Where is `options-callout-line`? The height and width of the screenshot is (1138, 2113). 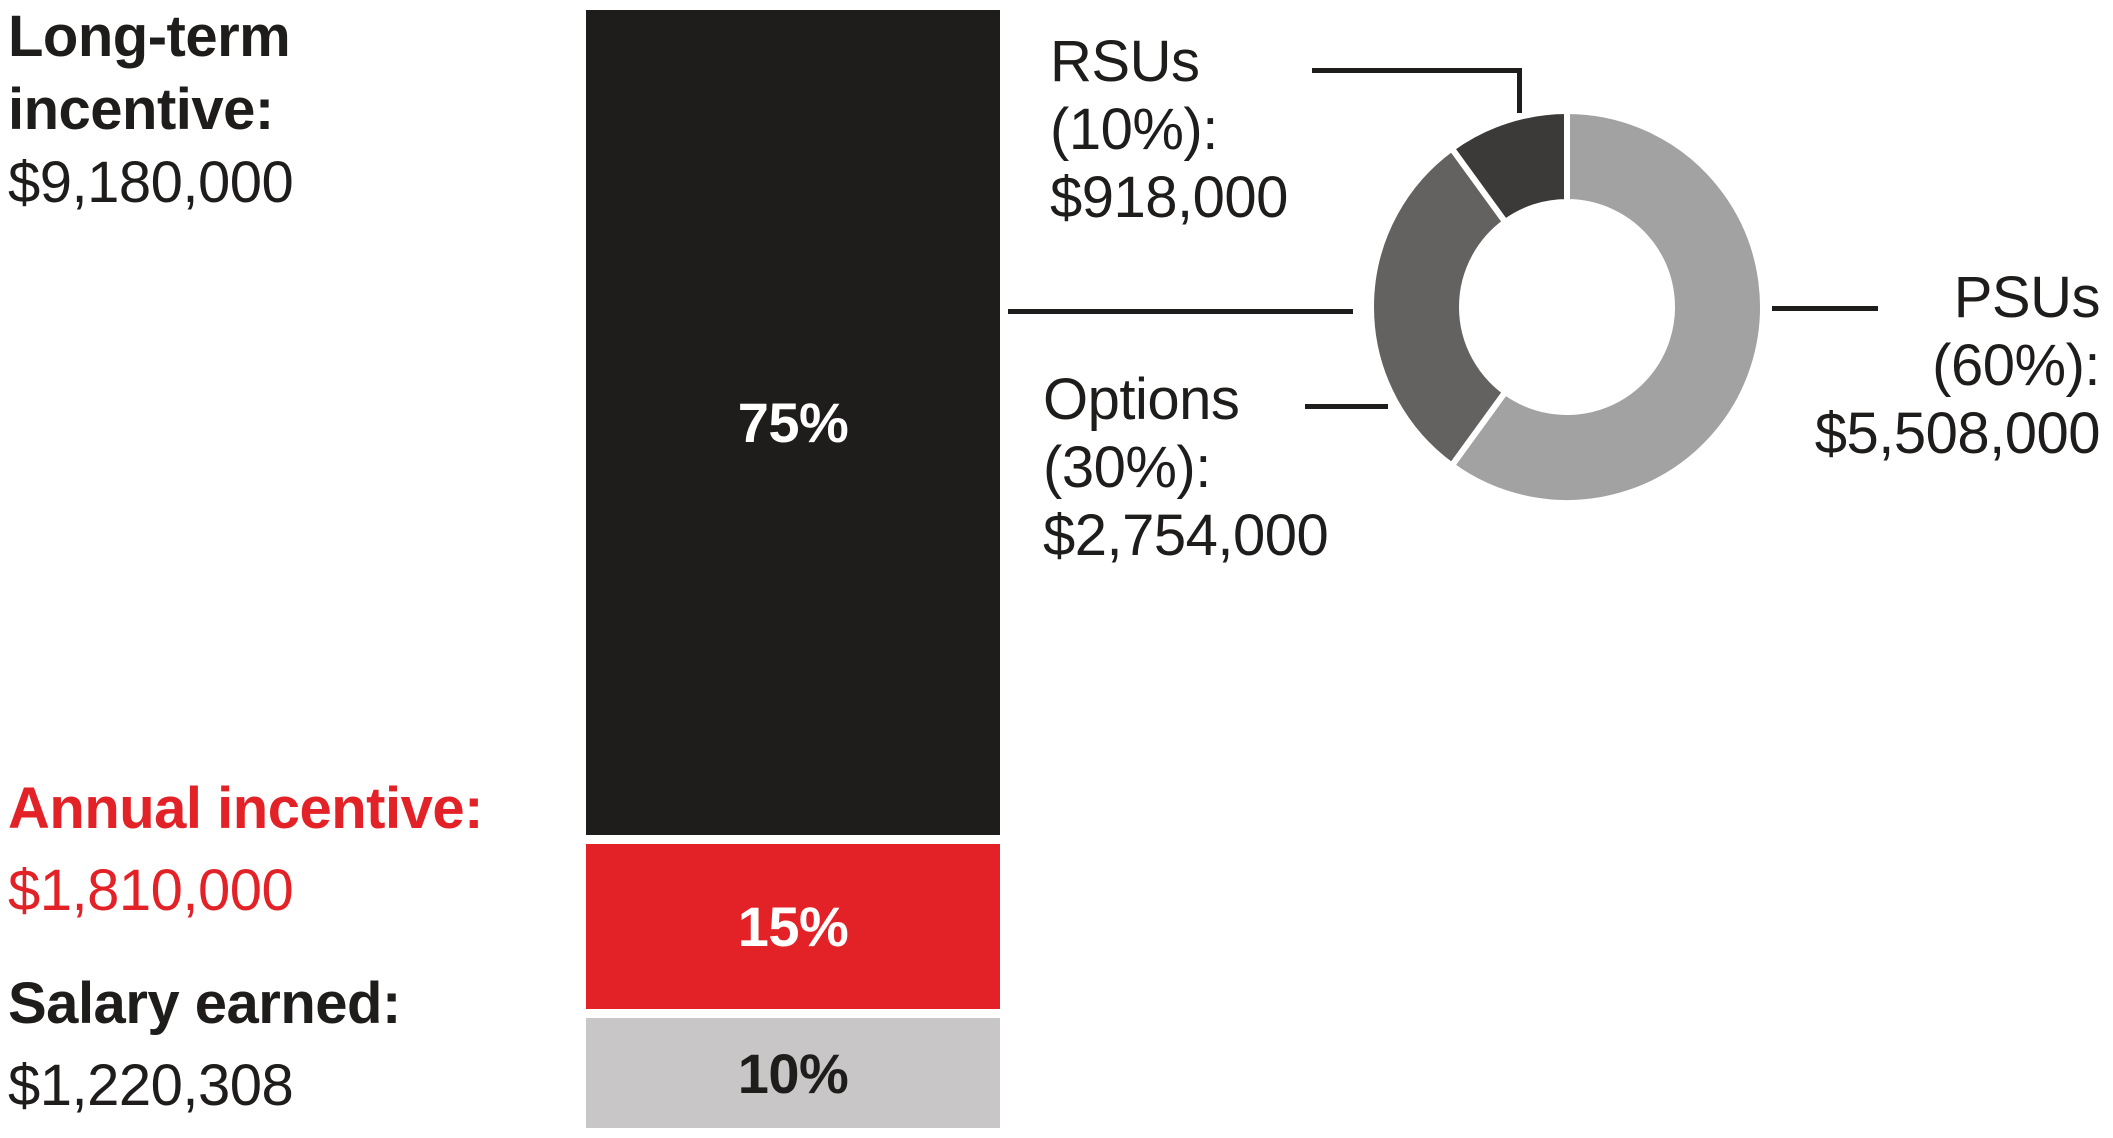
options-callout-line is located at coordinates (1346, 406).